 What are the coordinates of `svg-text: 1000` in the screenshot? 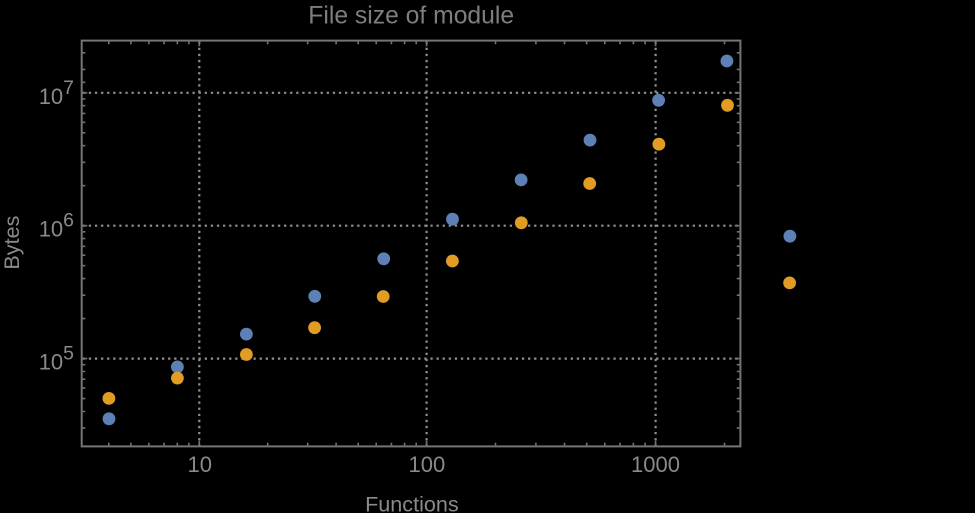 It's located at (655, 464).